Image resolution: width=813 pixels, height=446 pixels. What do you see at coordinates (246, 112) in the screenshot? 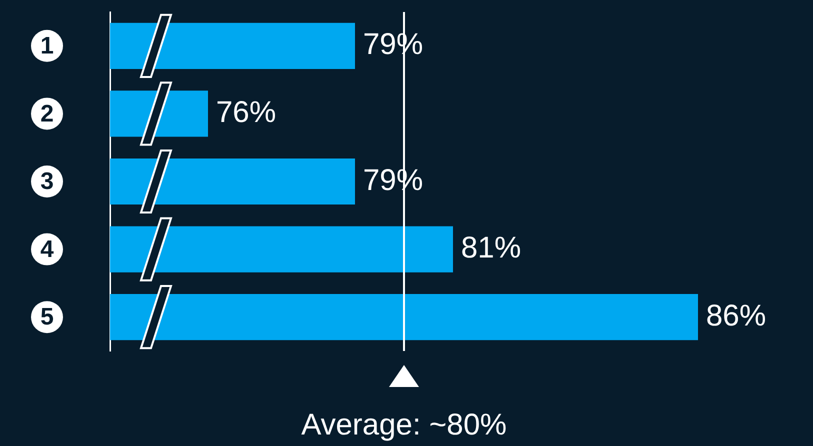
I see `data-label: 76%` at bounding box center [246, 112].